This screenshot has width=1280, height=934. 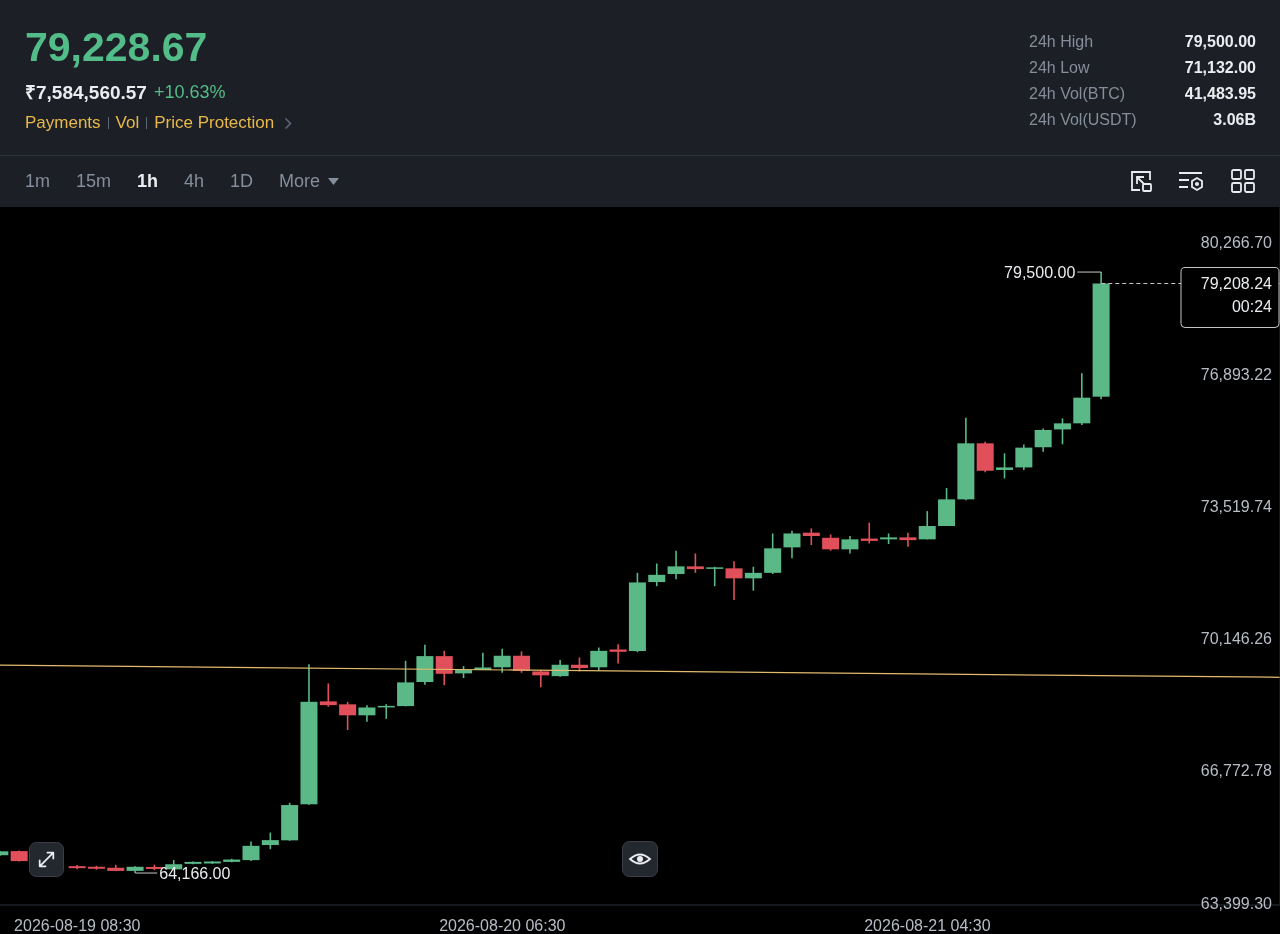 I want to click on text: 41,483.95, so click(x=1220, y=94).